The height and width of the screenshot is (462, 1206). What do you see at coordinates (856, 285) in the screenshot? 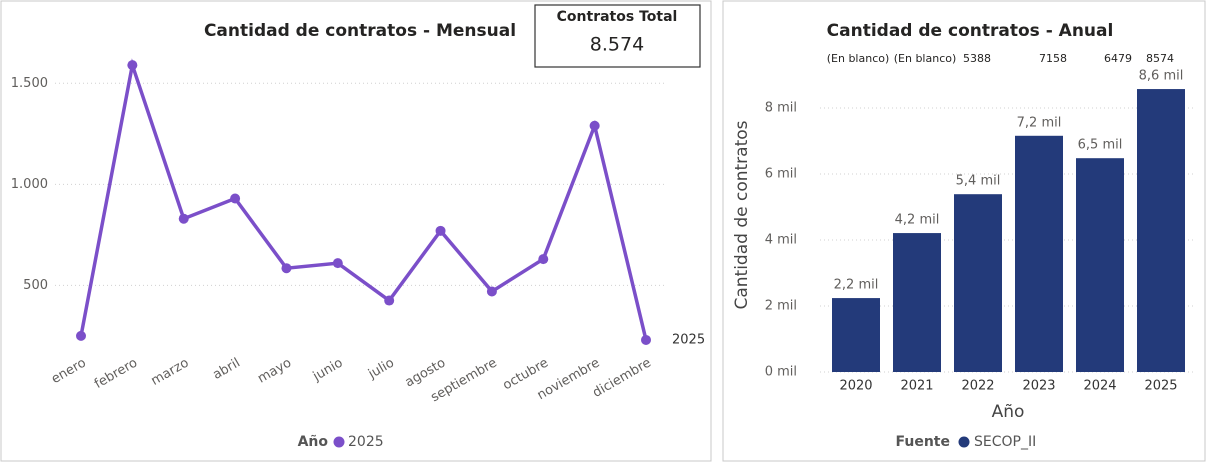
I see `data-label: 2,2 mil` at bounding box center [856, 285].